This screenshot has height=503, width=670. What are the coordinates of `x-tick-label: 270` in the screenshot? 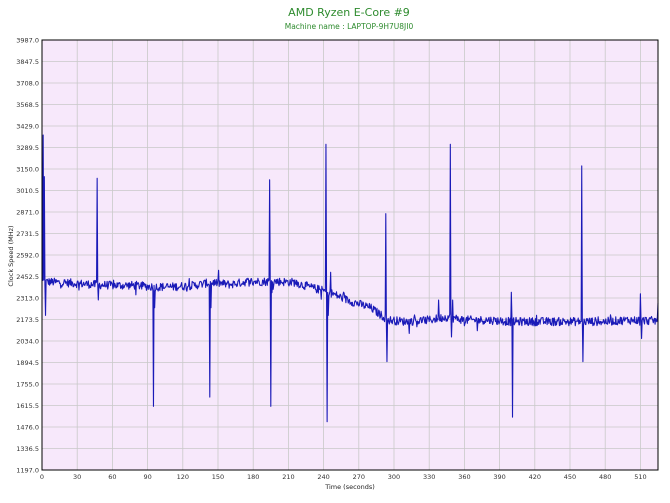 It's located at (359, 477).